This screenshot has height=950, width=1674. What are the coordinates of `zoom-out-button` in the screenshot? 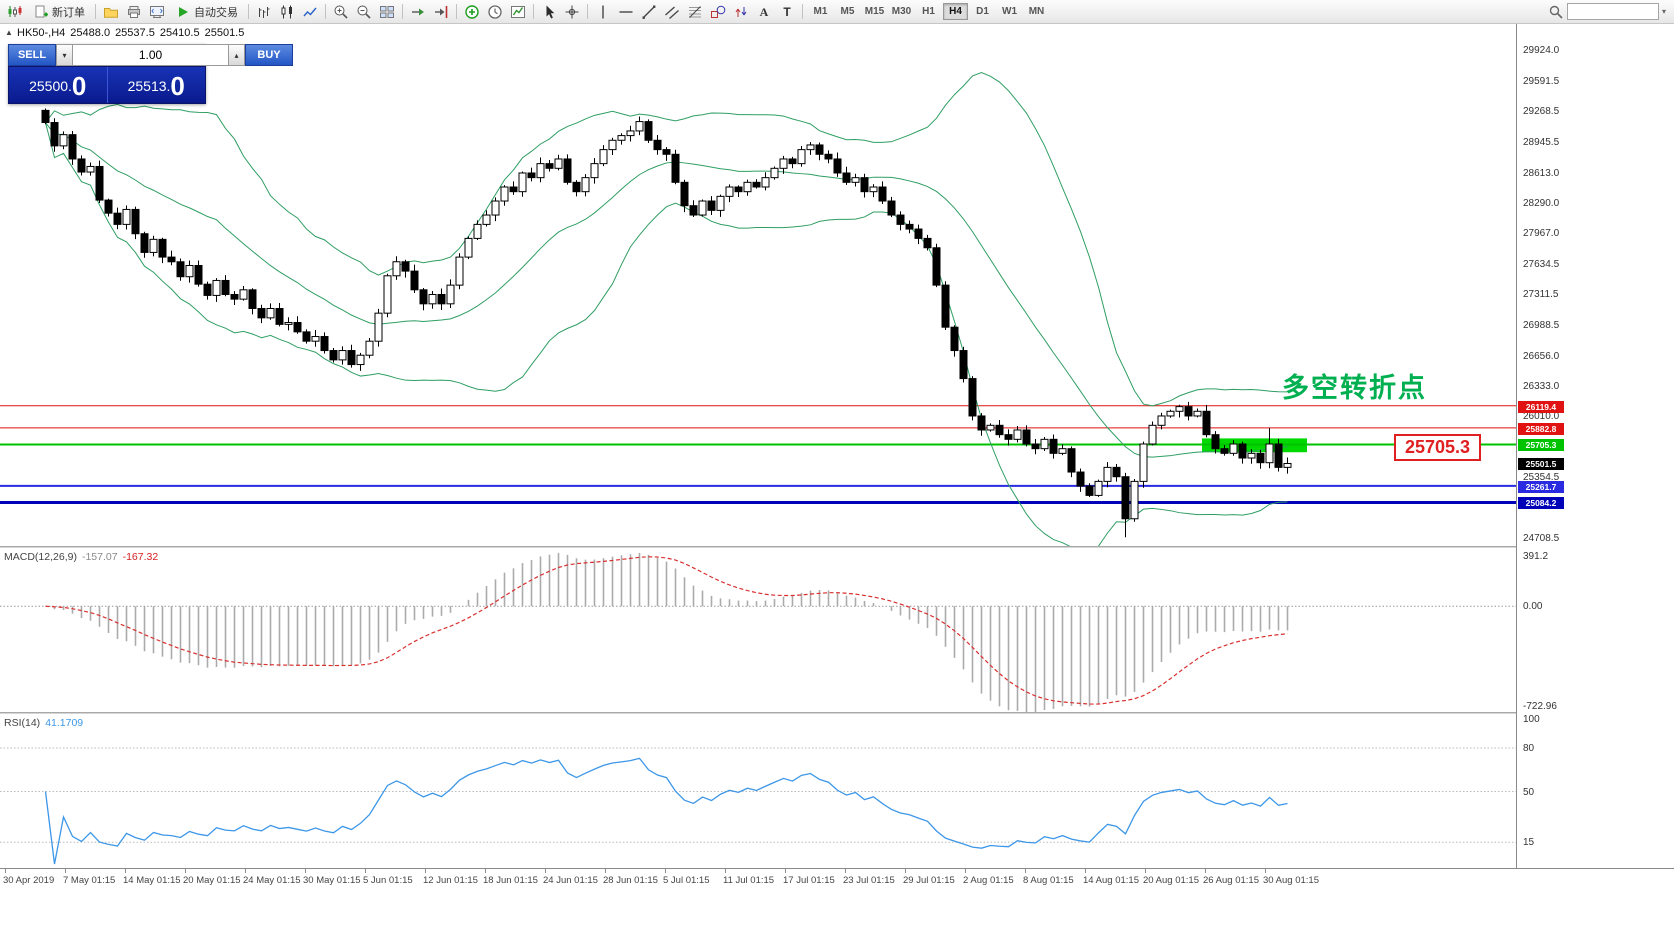 It's located at (364, 12).